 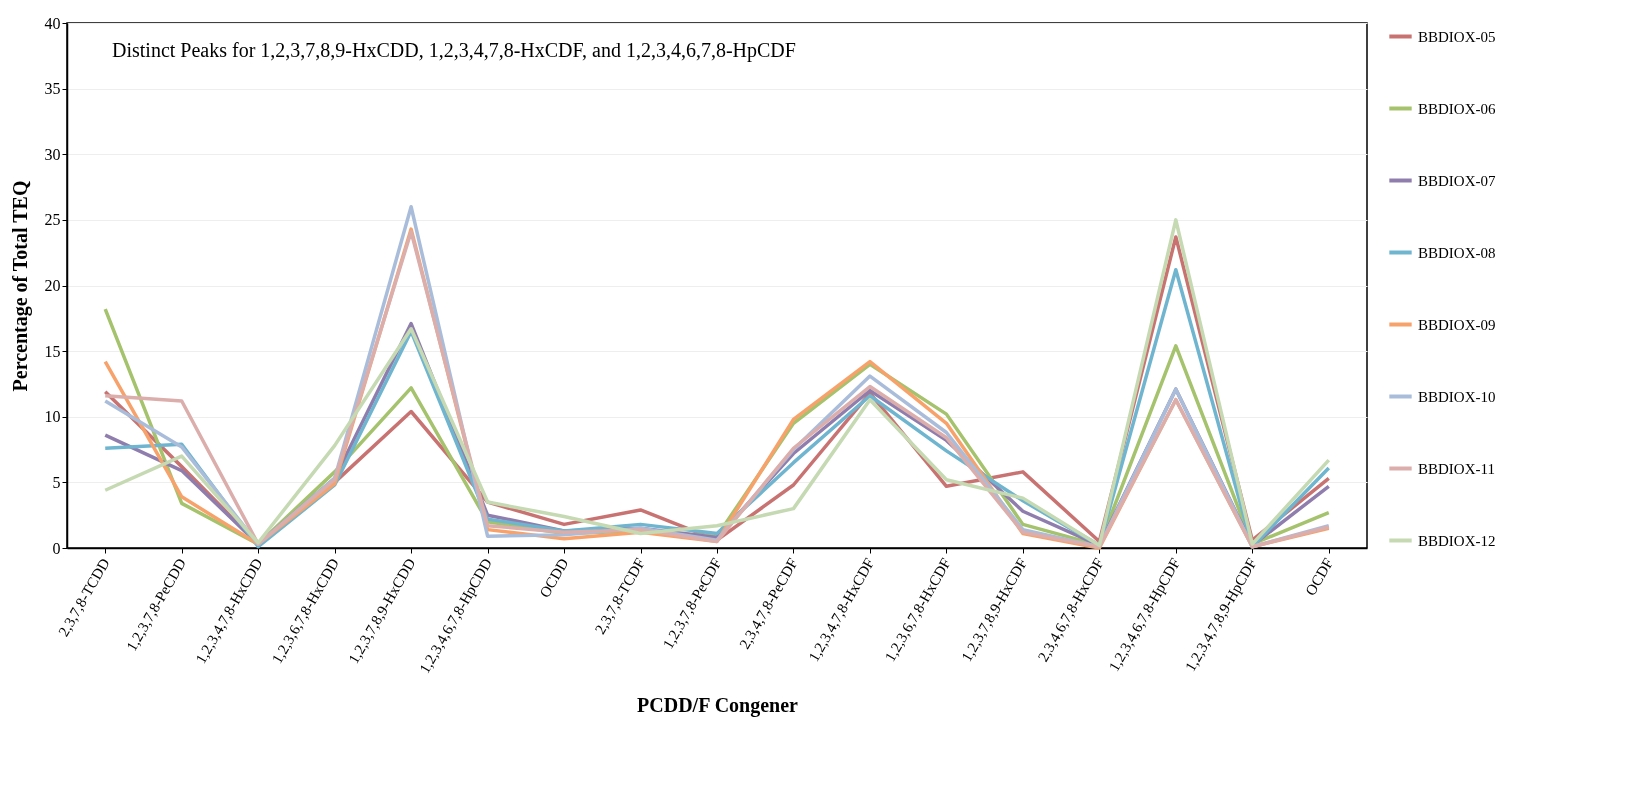 I want to click on y-tick-label: 5, so click(x=56, y=482).